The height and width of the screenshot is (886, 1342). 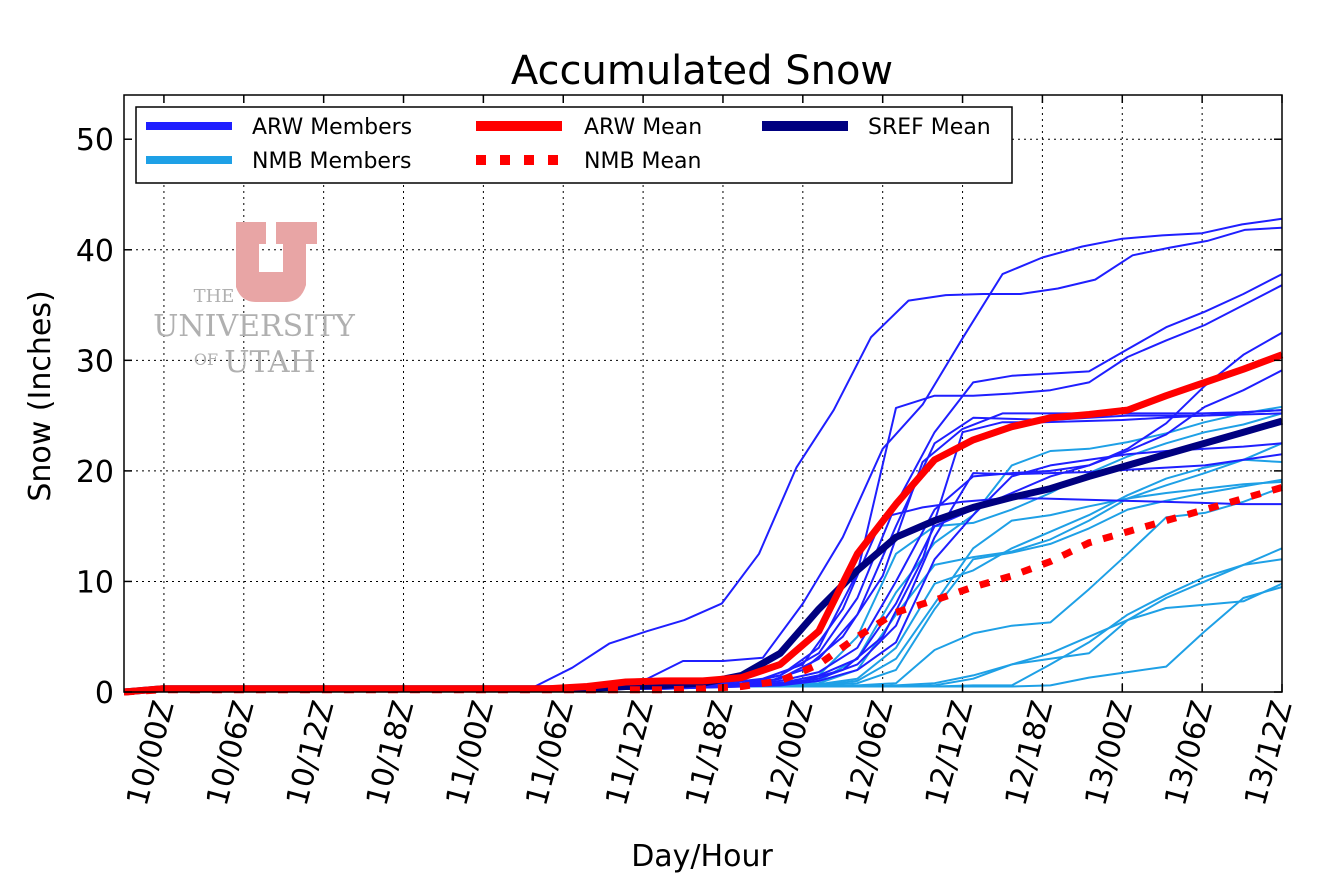 I want to click on x-axis-label: Day/Hour, so click(x=702, y=856).